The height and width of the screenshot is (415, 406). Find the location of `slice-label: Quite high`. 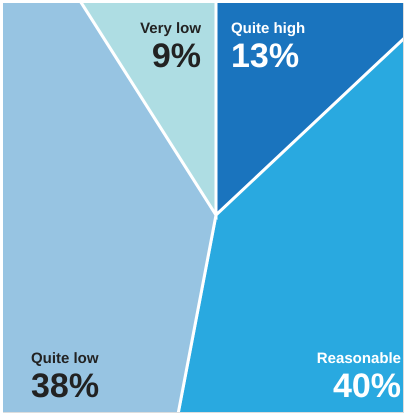

slice-label: Quite high is located at coordinates (268, 28).